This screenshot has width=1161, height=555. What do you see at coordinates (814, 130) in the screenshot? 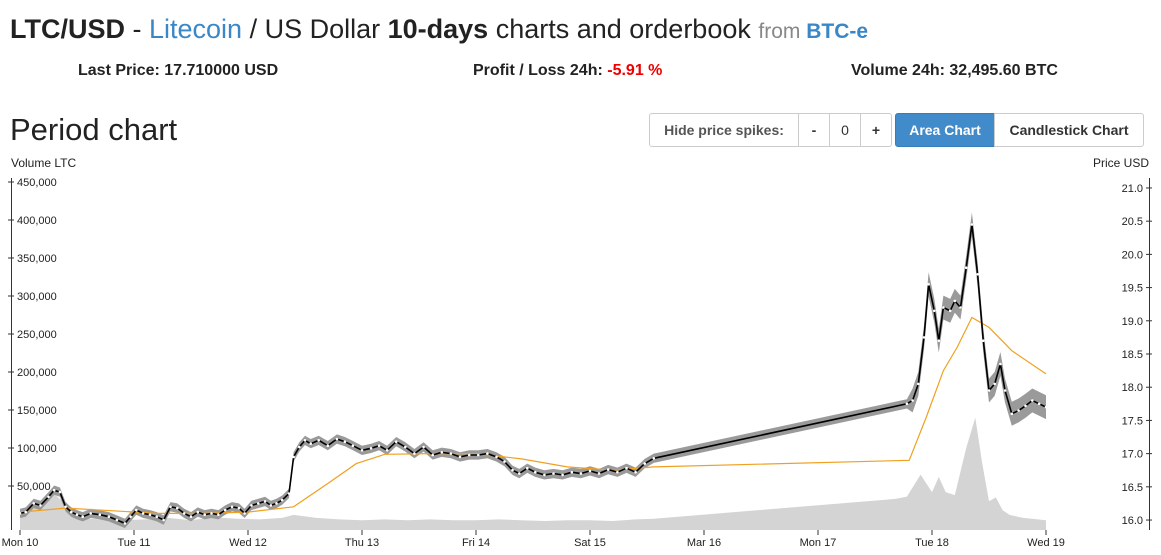
I see `spikes-decrement-button: -` at bounding box center [814, 130].